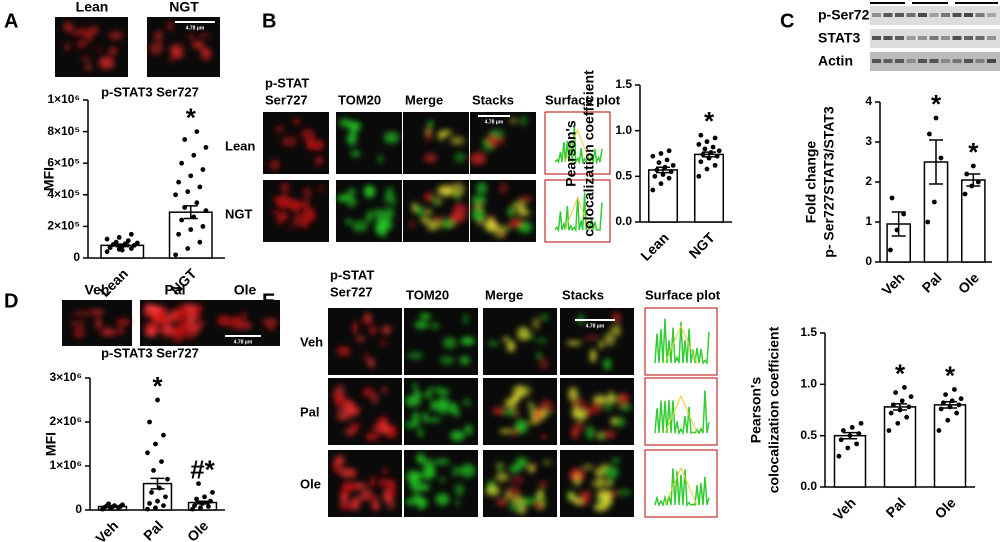  What do you see at coordinates (892, 283) in the screenshot?
I see `x-tick-label: Veh` at bounding box center [892, 283].